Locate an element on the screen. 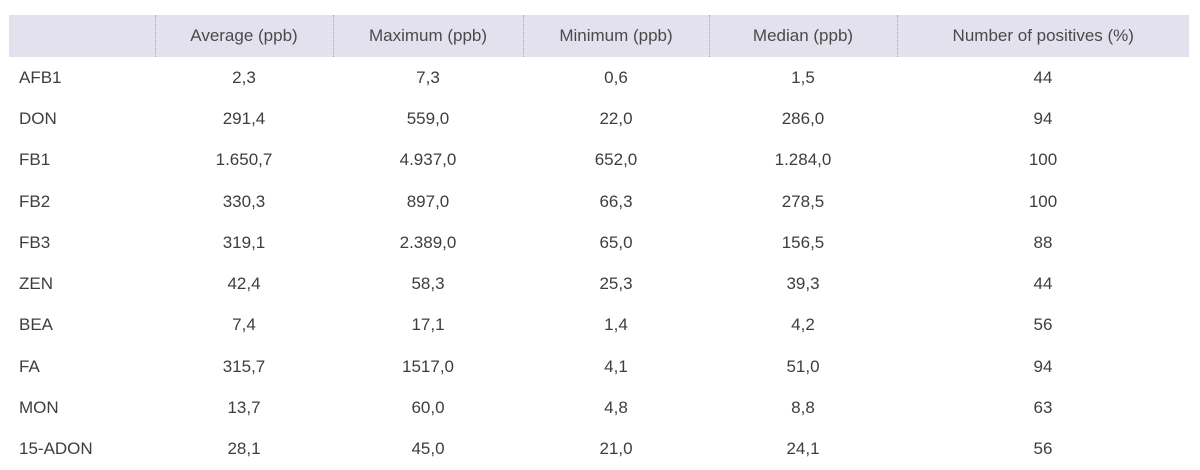 The width and height of the screenshot is (1200, 470). toxin-label: DON is located at coordinates (38, 118).